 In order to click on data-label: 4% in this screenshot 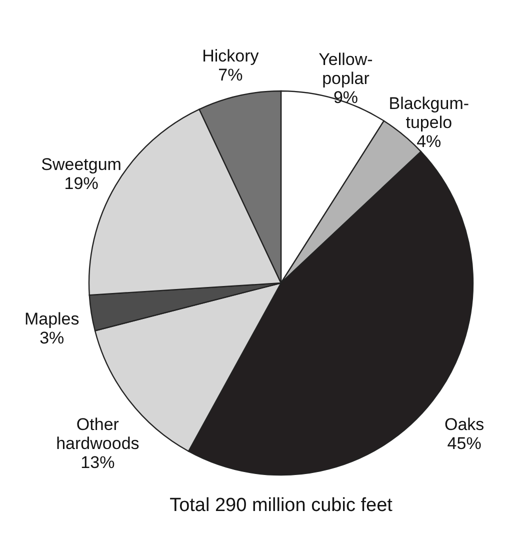, I will do `click(429, 142)`.